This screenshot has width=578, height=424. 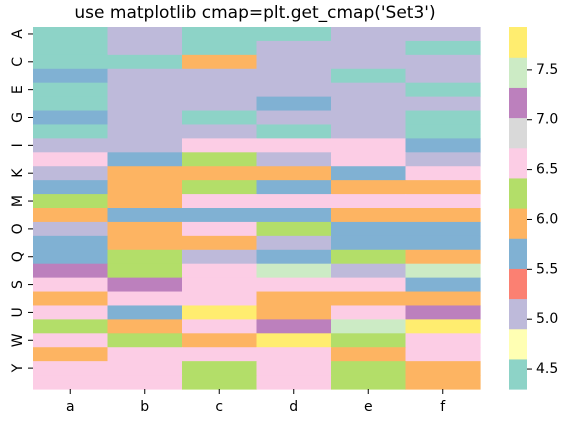 What do you see at coordinates (71, 131) in the screenshot?
I see `heatmap-cell-H-a` at bounding box center [71, 131].